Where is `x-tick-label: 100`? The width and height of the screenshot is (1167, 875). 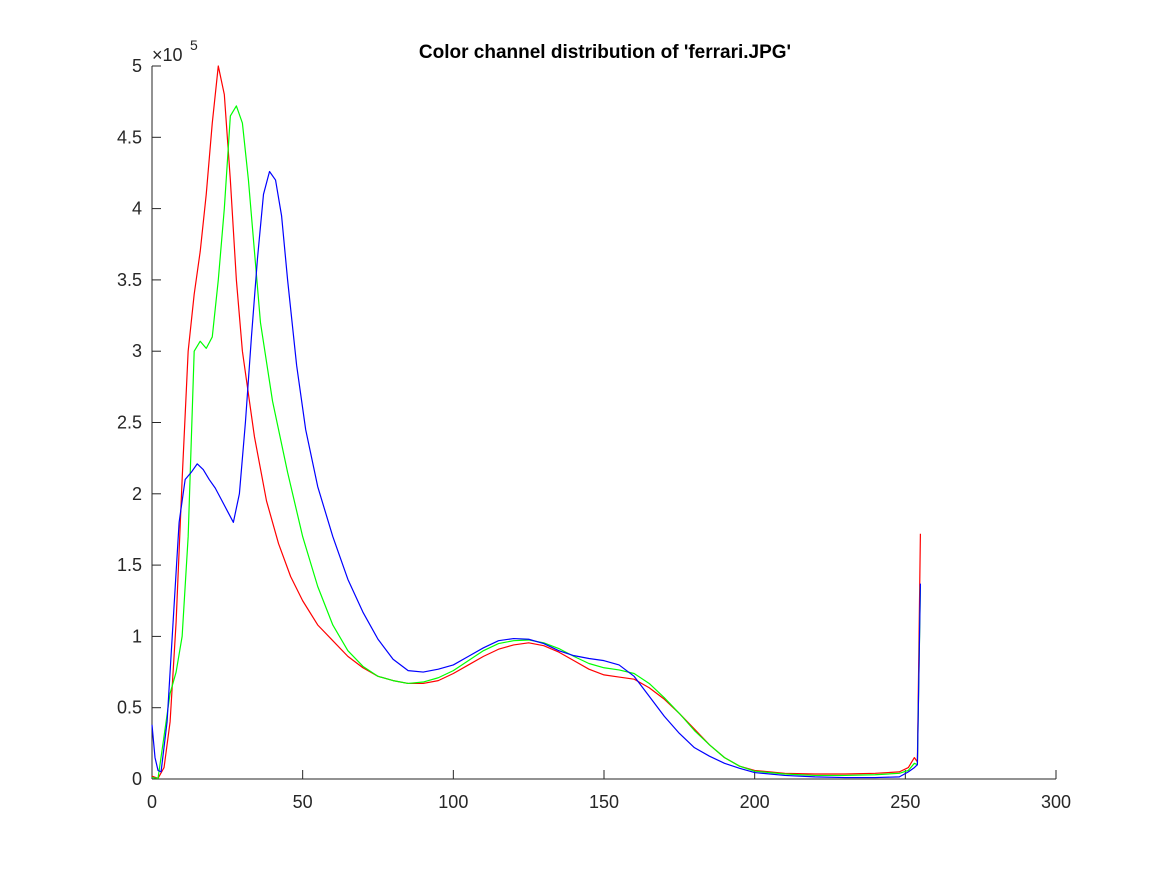
x-tick-label: 100 is located at coordinates (453, 802).